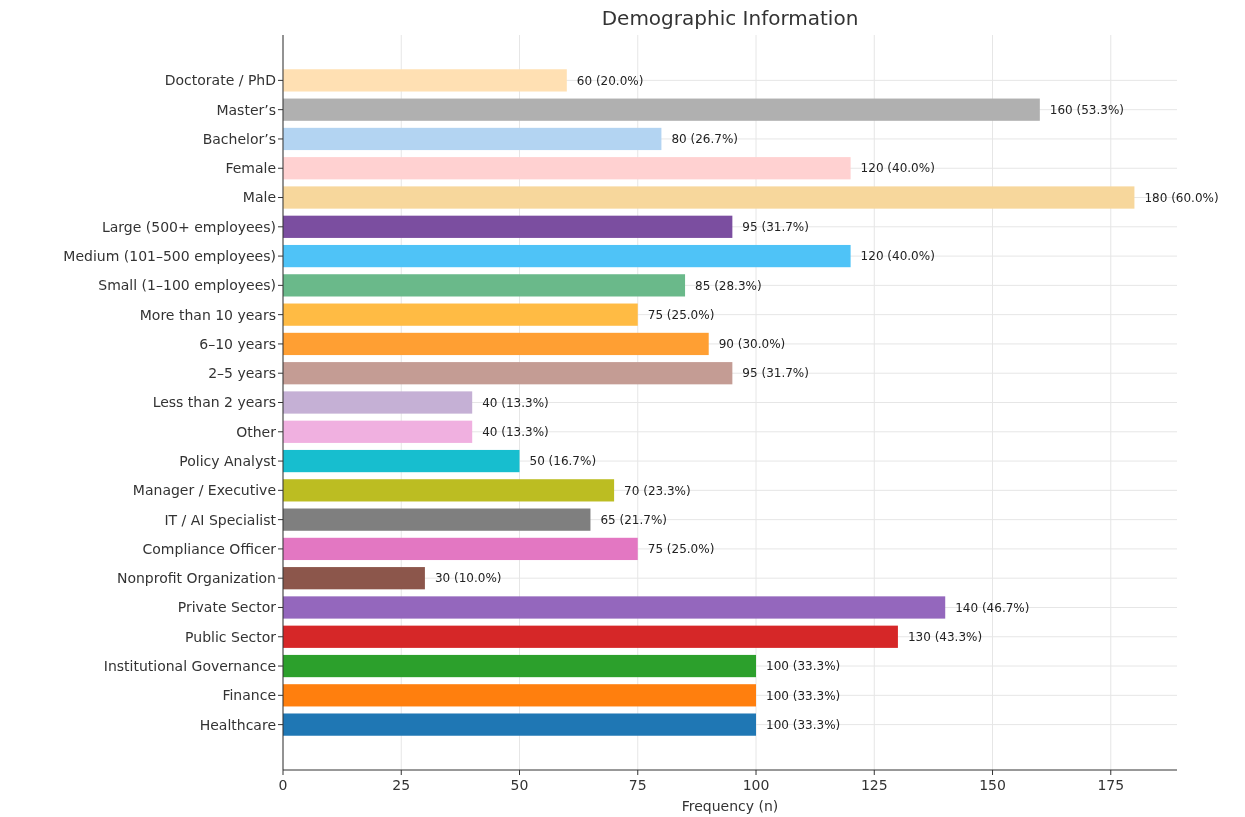 The height and width of the screenshot is (817, 1245). Describe the element at coordinates (228, 460) in the screenshot. I see `y-tick-label: Policy Analyst` at that location.